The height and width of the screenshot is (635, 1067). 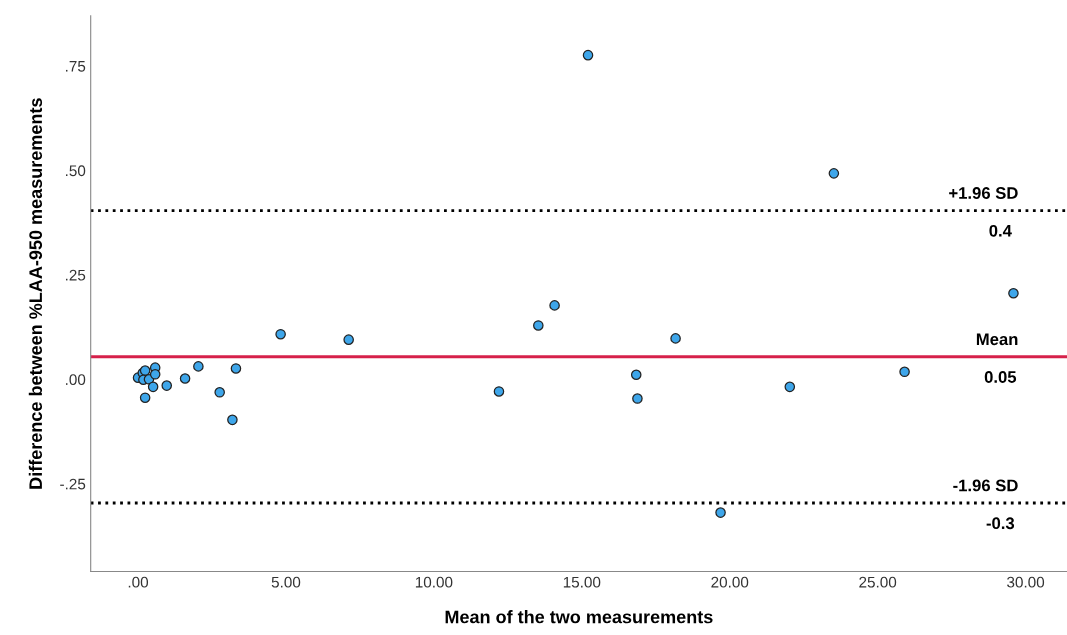 I want to click on ref-line-label: Mean, so click(x=997, y=339).